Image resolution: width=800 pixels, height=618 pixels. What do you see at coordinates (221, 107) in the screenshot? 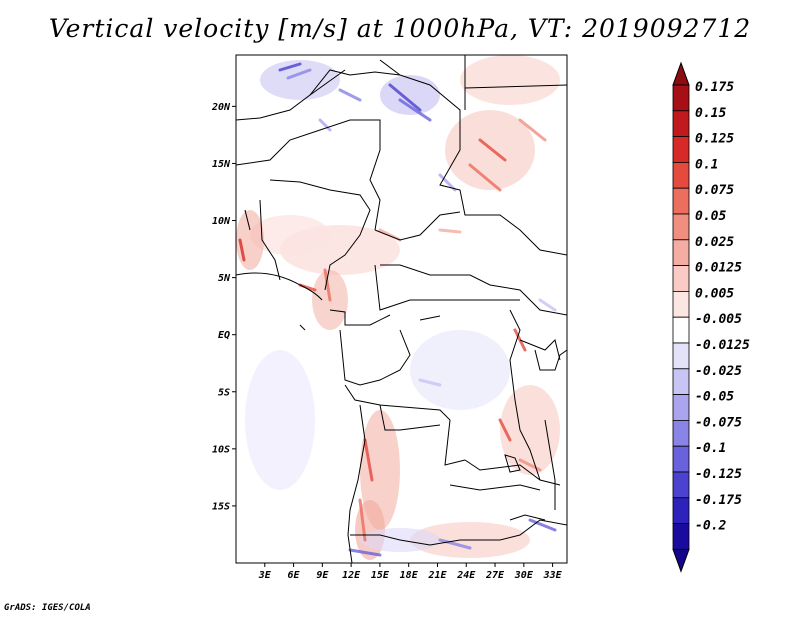
I see `lat-tick-label: 20N` at bounding box center [221, 107].